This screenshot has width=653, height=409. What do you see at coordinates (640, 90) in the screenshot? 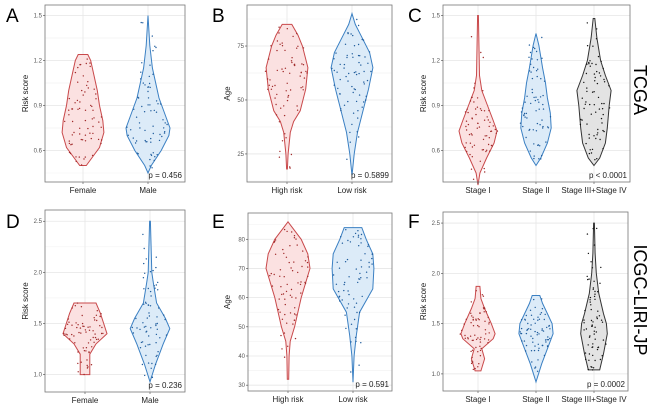
I see `row-label-tcga: TCGA` at bounding box center [640, 90].